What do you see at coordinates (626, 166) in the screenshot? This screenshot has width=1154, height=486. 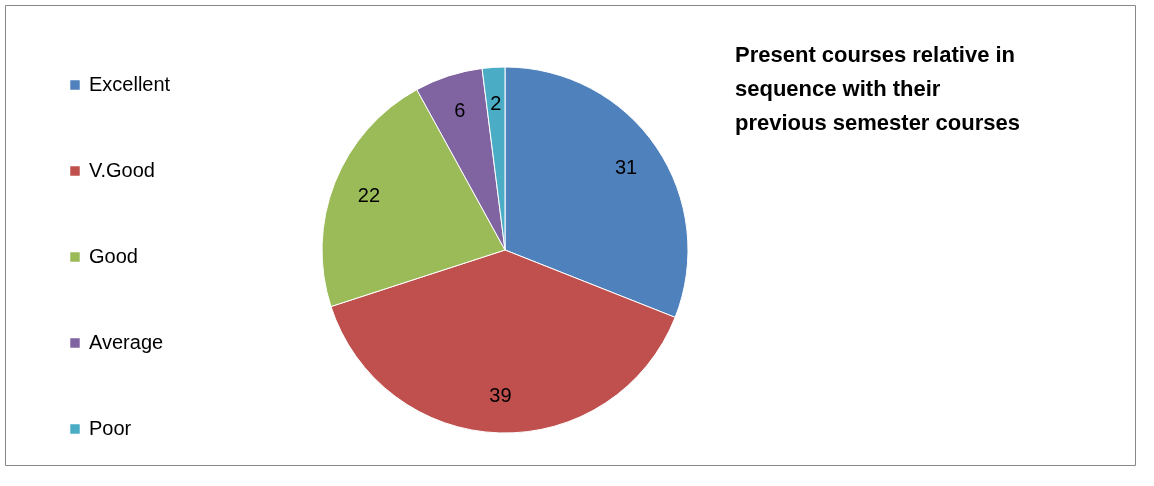 I see `data-label: 31` at bounding box center [626, 166].